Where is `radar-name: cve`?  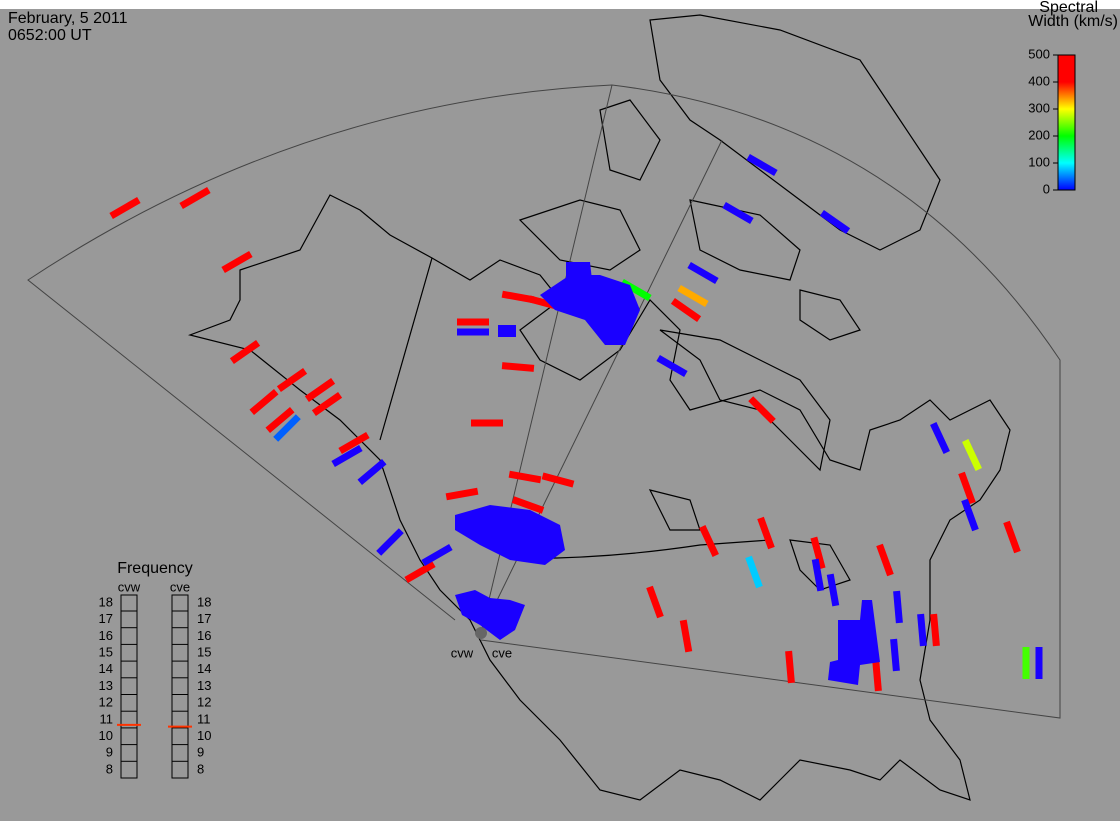
radar-name: cve is located at coordinates (180, 586).